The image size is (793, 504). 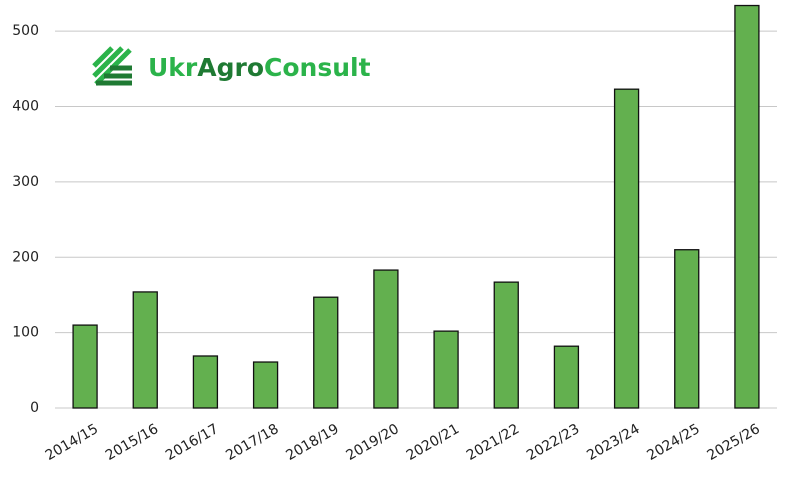 I want to click on y-tick-label: 100, so click(x=25, y=333).